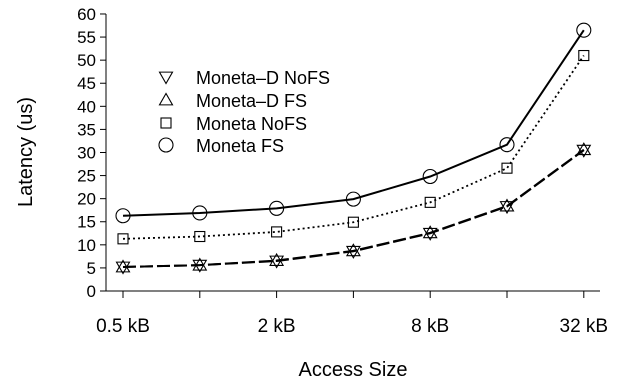 This screenshot has height=386, width=629. Describe the element at coordinates (86, 60) in the screenshot. I see `y-tick-label: 50` at that location.